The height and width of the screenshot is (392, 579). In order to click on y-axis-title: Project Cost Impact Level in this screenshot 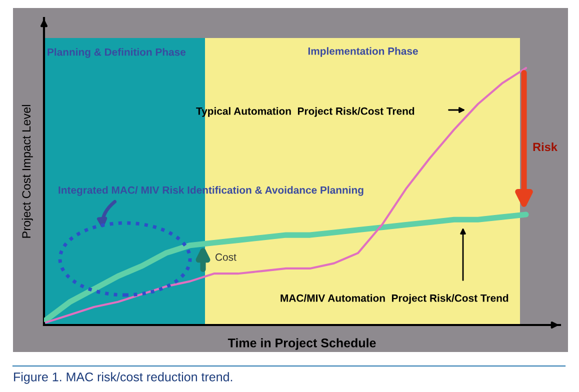, I will do `click(27, 171)`.